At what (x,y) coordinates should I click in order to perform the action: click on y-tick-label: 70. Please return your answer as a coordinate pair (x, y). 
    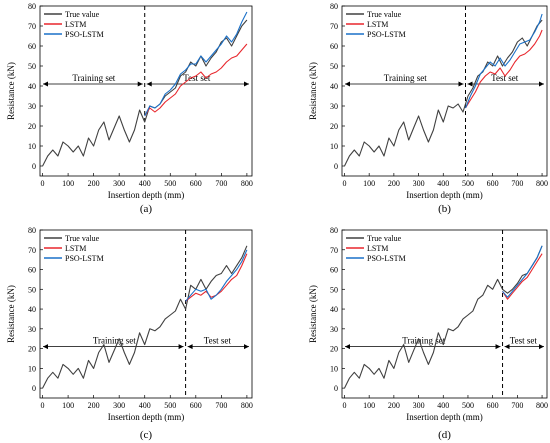
    Looking at the image, I should click on (334, 26).